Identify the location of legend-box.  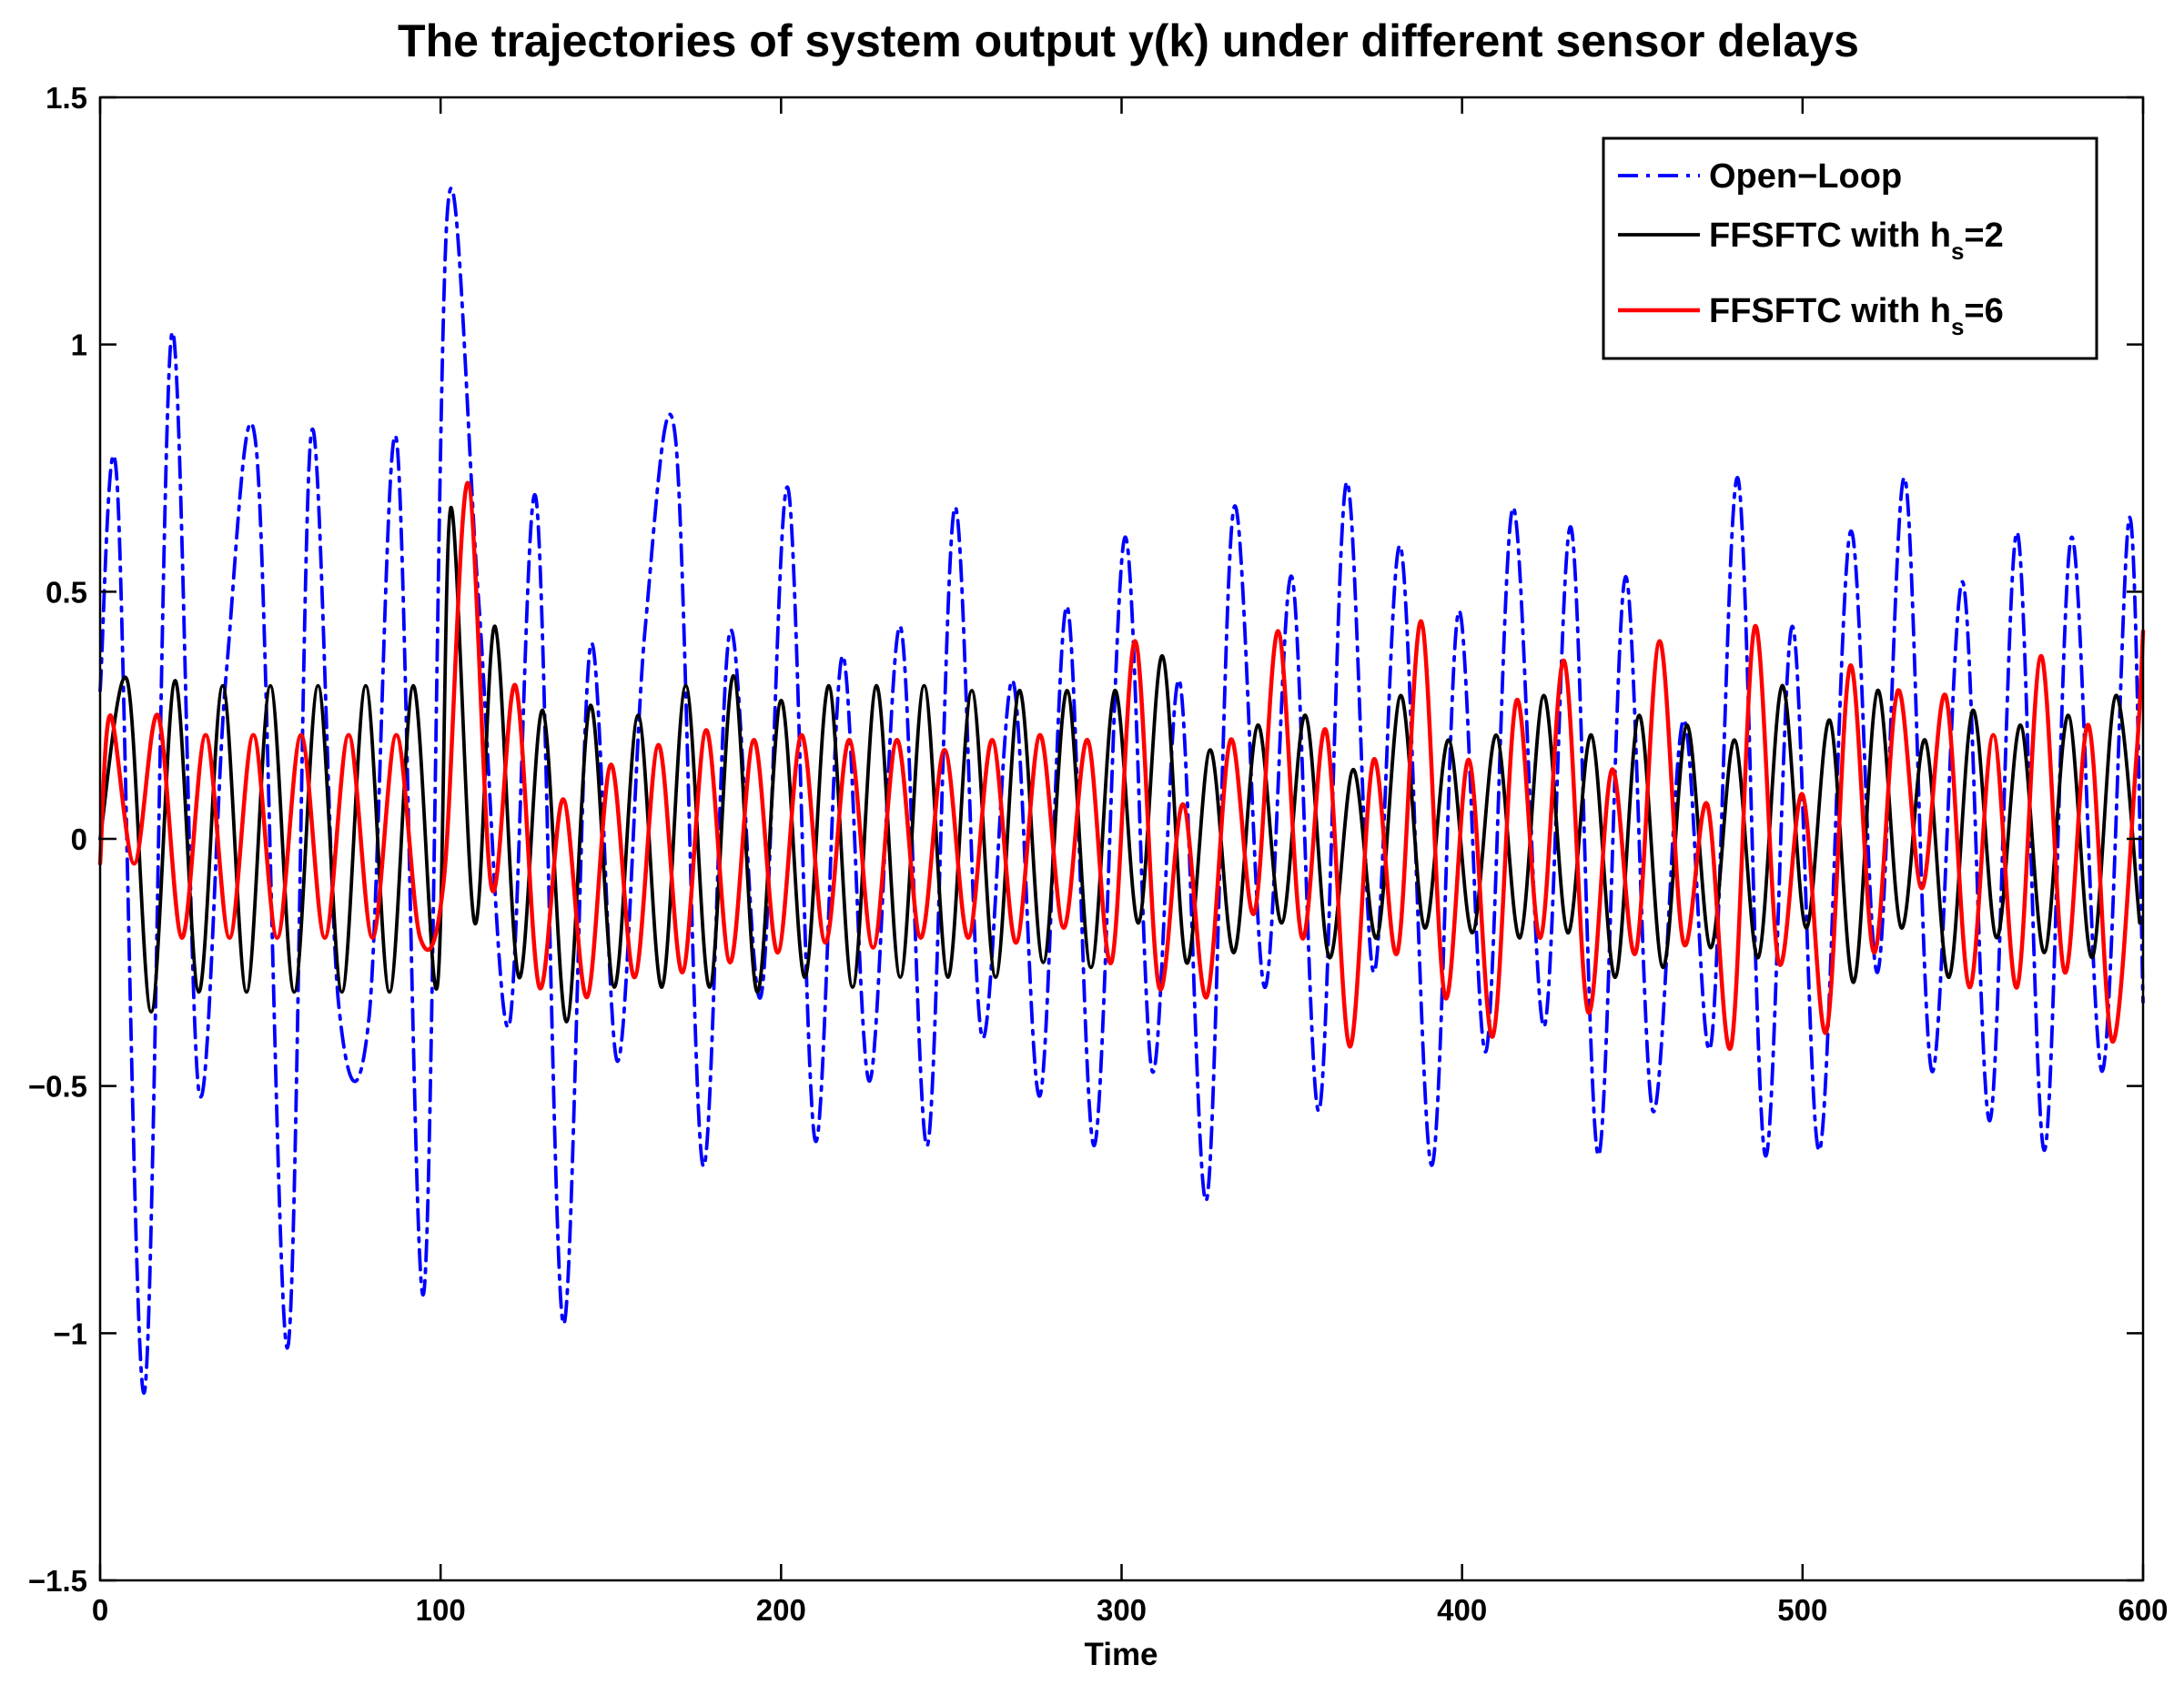
(1850, 248).